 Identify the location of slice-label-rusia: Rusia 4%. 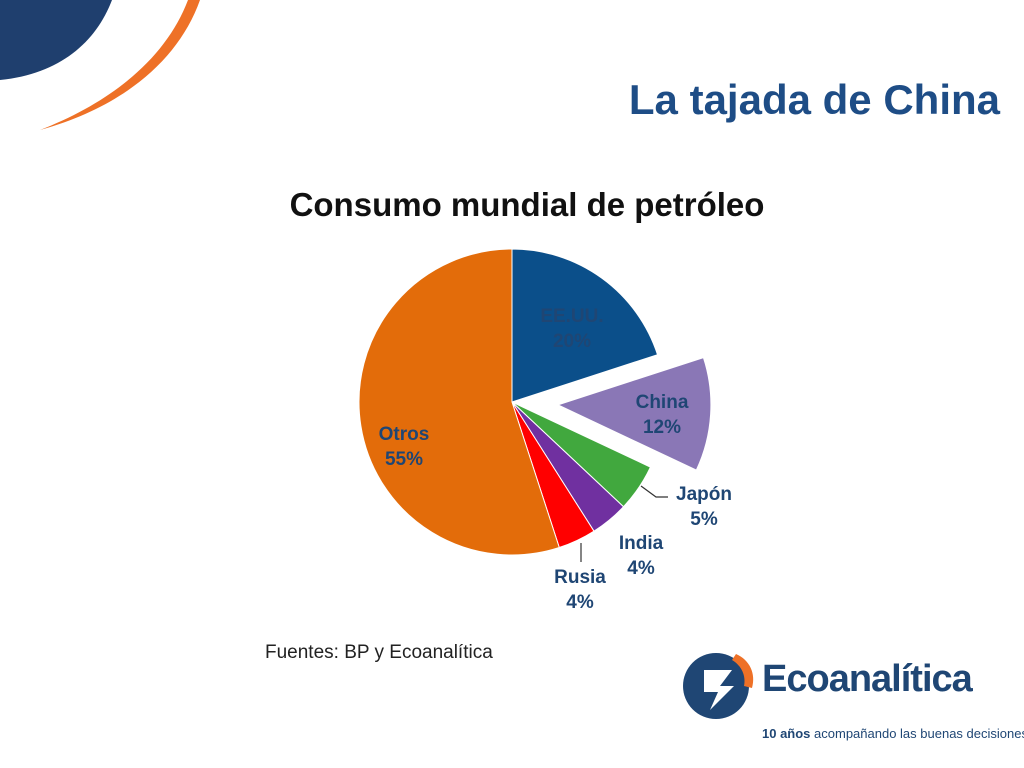
(580, 590).